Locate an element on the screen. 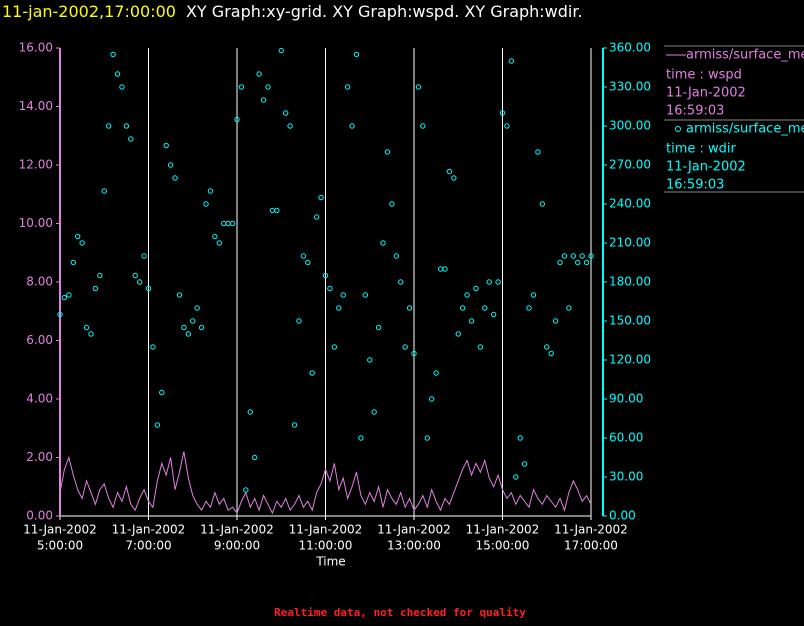 The image size is (804, 626). y2-tick-label: 240.00 is located at coordinates (630, 204).